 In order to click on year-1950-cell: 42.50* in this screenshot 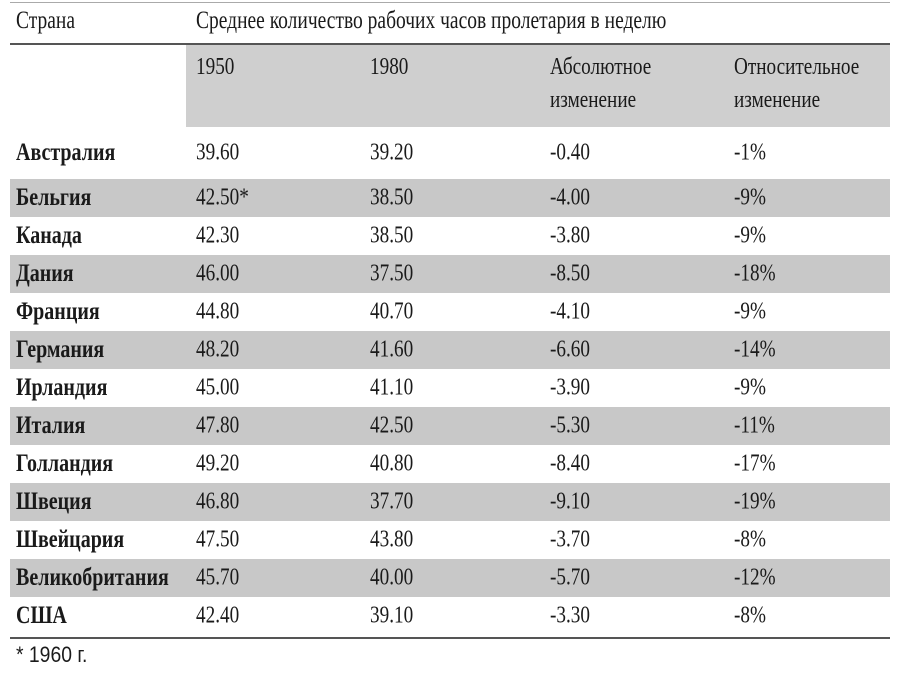, I will do `click(222, 197)`.